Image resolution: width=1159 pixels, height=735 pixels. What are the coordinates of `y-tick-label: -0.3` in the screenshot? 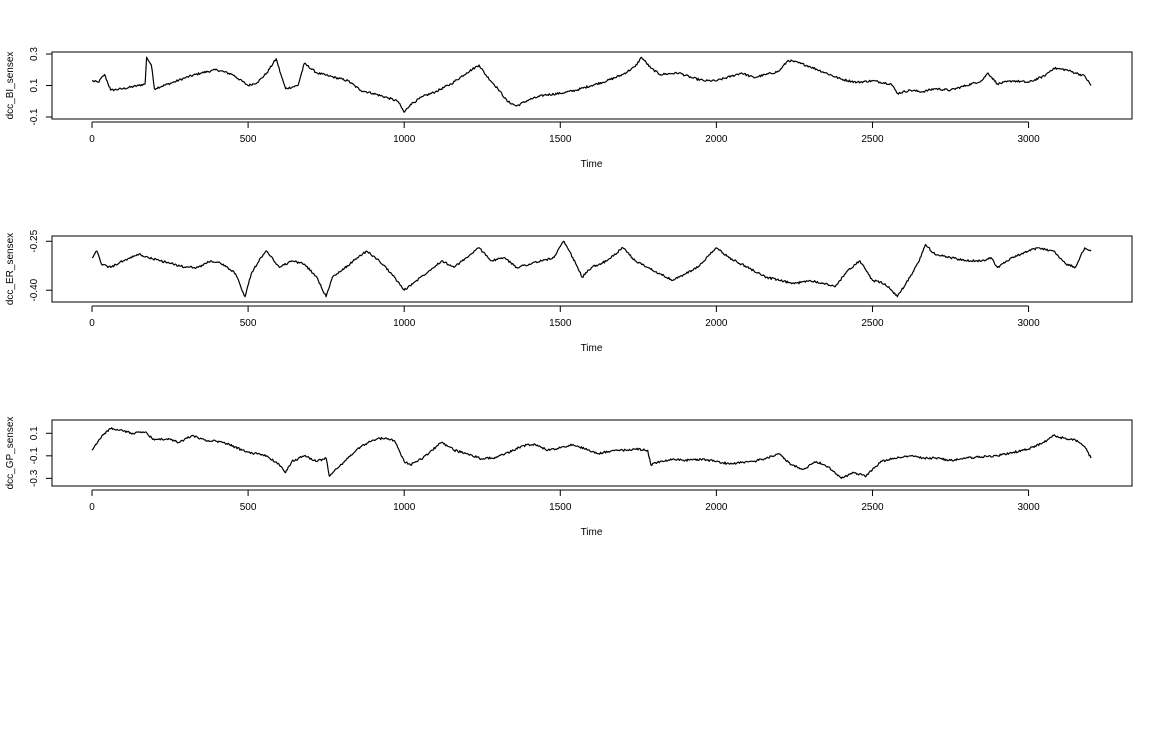 It's located at (34, 478).